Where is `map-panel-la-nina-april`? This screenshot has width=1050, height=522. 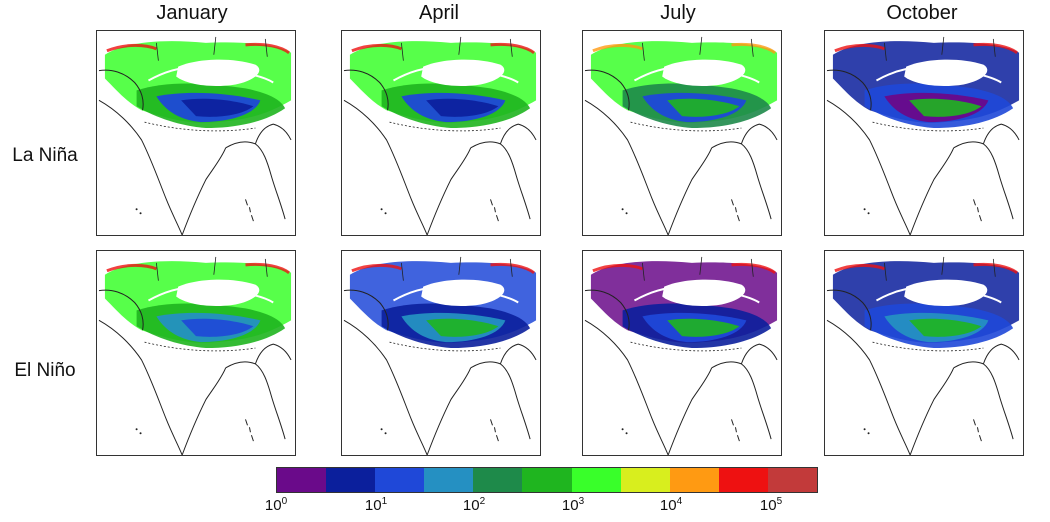
map-panel-la-nina-april is located at coordinates (441, 133).